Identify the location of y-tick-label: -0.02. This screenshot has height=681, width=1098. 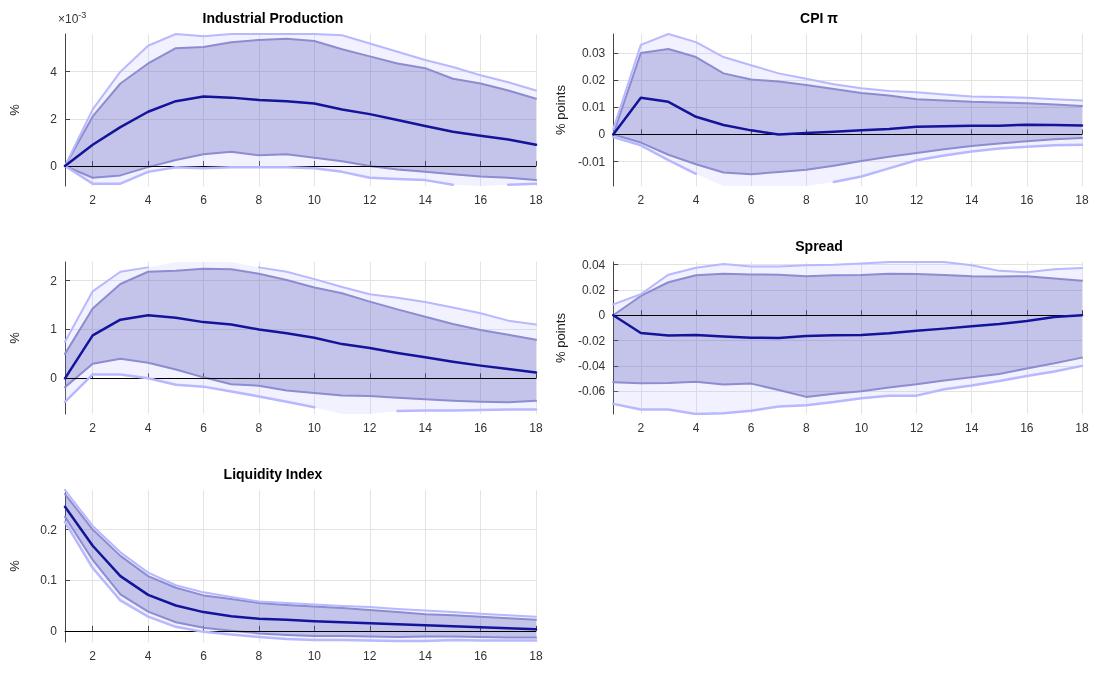
(591, 340).